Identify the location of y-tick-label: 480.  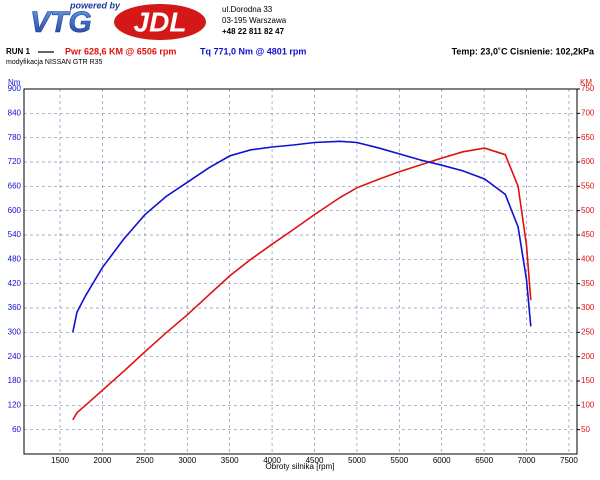
(15, 258).